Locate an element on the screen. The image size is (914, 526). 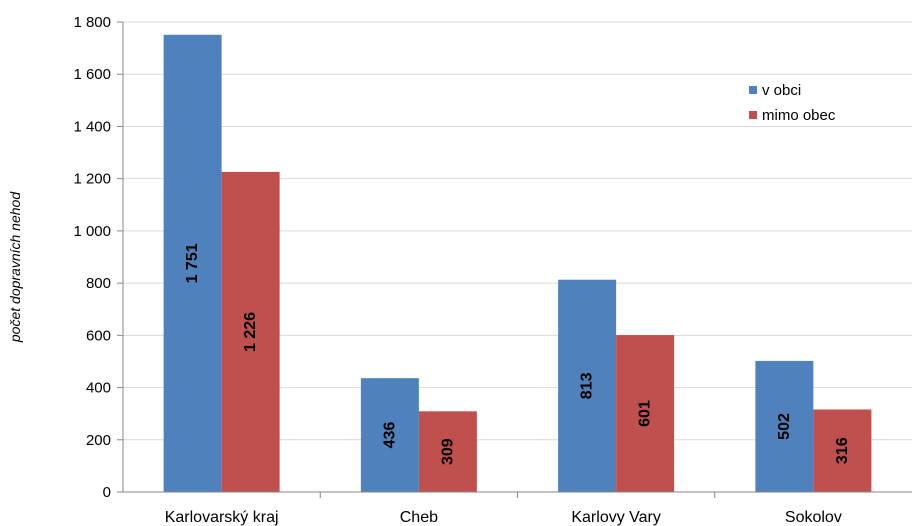
bar-value-label: 309 is located at coordinates (447, 451).